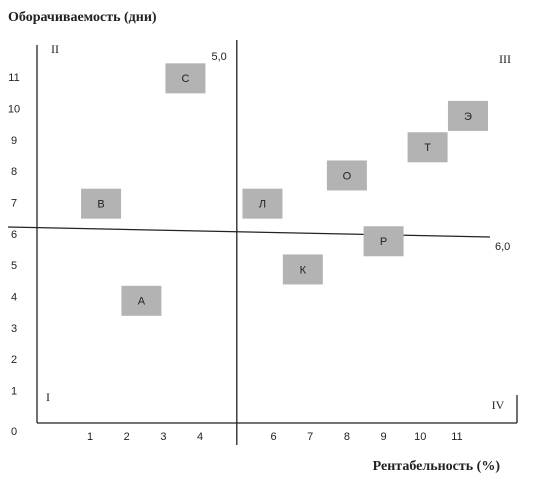 This screenshot has height=485, width=534. Describe the element at coordinates (55, 49) in the screenshot. I see `quadrant-label: II` at that location.